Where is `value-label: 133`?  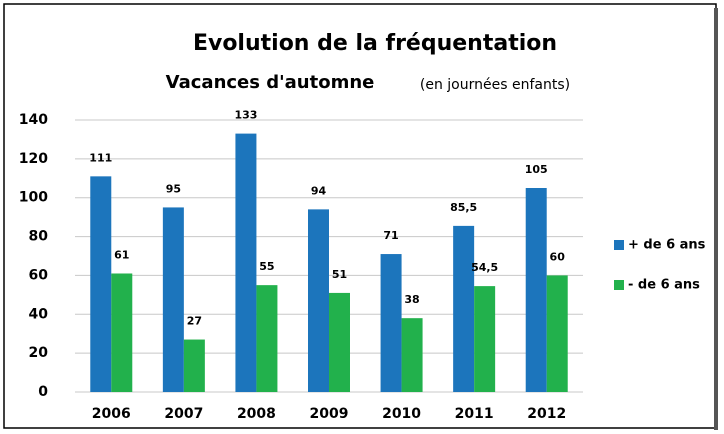 value-label: 133 is located at coordinates (245, 115).